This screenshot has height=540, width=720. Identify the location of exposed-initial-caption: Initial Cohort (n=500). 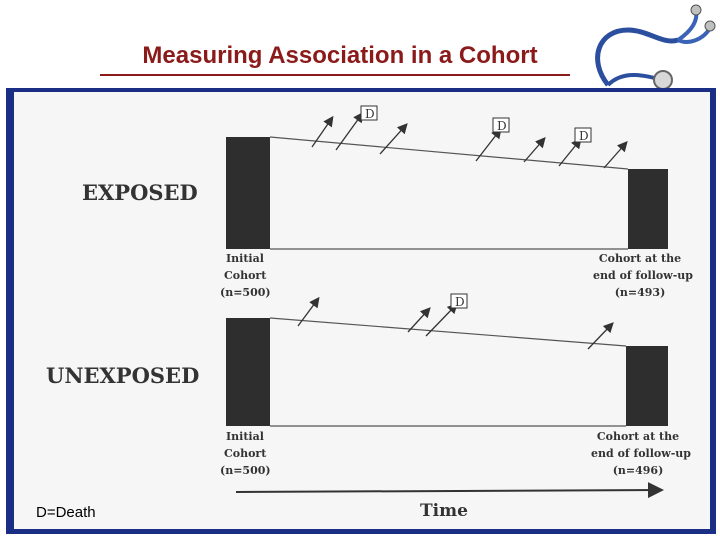
(245, 275).